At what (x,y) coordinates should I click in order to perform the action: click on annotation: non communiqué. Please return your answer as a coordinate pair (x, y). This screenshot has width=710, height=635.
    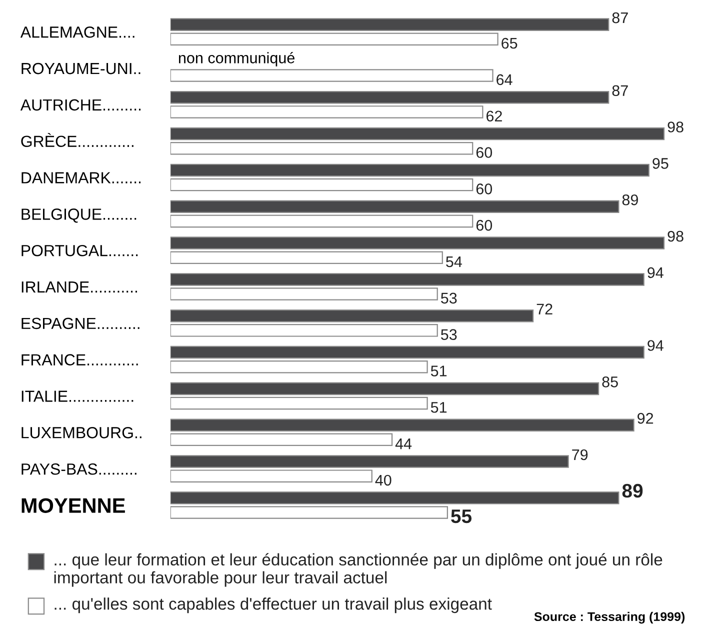
    Looking at the image, I should click on (236, 59).